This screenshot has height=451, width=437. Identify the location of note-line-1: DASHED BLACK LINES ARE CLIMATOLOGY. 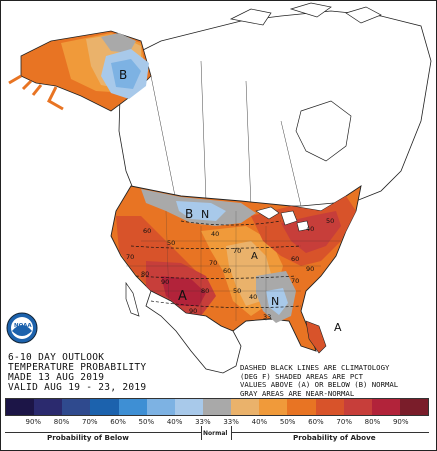
(315, 367).